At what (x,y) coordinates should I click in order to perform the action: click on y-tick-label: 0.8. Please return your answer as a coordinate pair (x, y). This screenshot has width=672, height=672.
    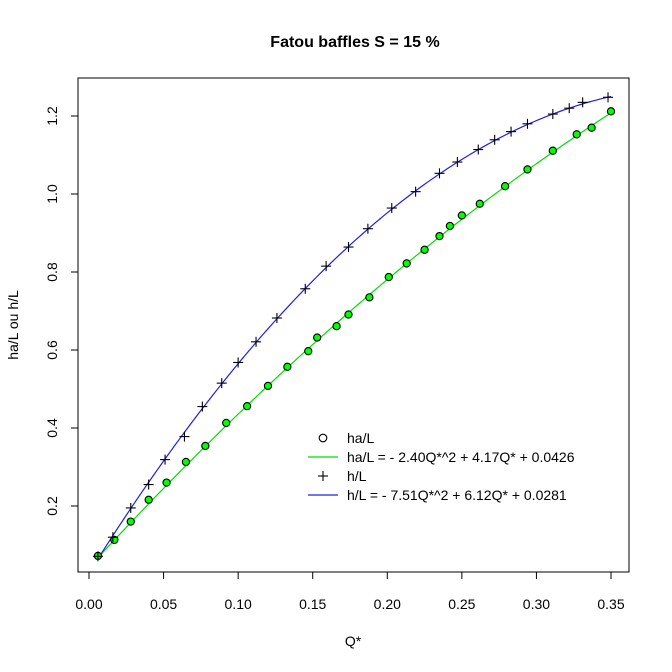
    Looking at the image, I should click on (52, 272).